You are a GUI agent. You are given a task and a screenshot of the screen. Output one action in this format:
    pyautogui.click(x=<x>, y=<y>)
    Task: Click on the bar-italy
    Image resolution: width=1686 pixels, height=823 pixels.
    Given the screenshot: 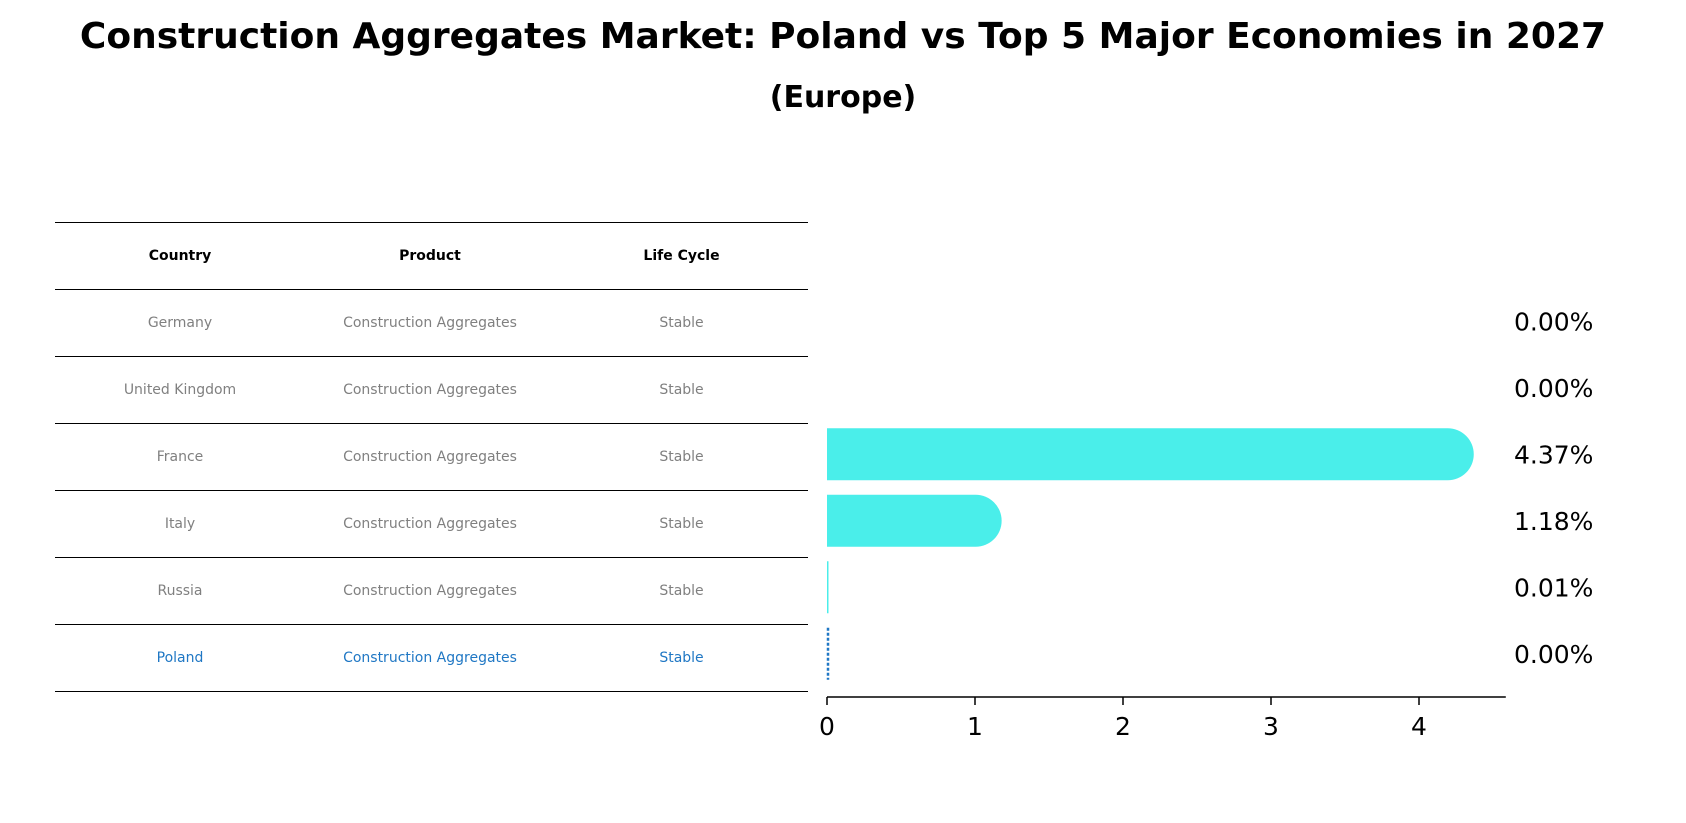 What is the action you would take?
    pyautogui.click(x=914, y=520)
    